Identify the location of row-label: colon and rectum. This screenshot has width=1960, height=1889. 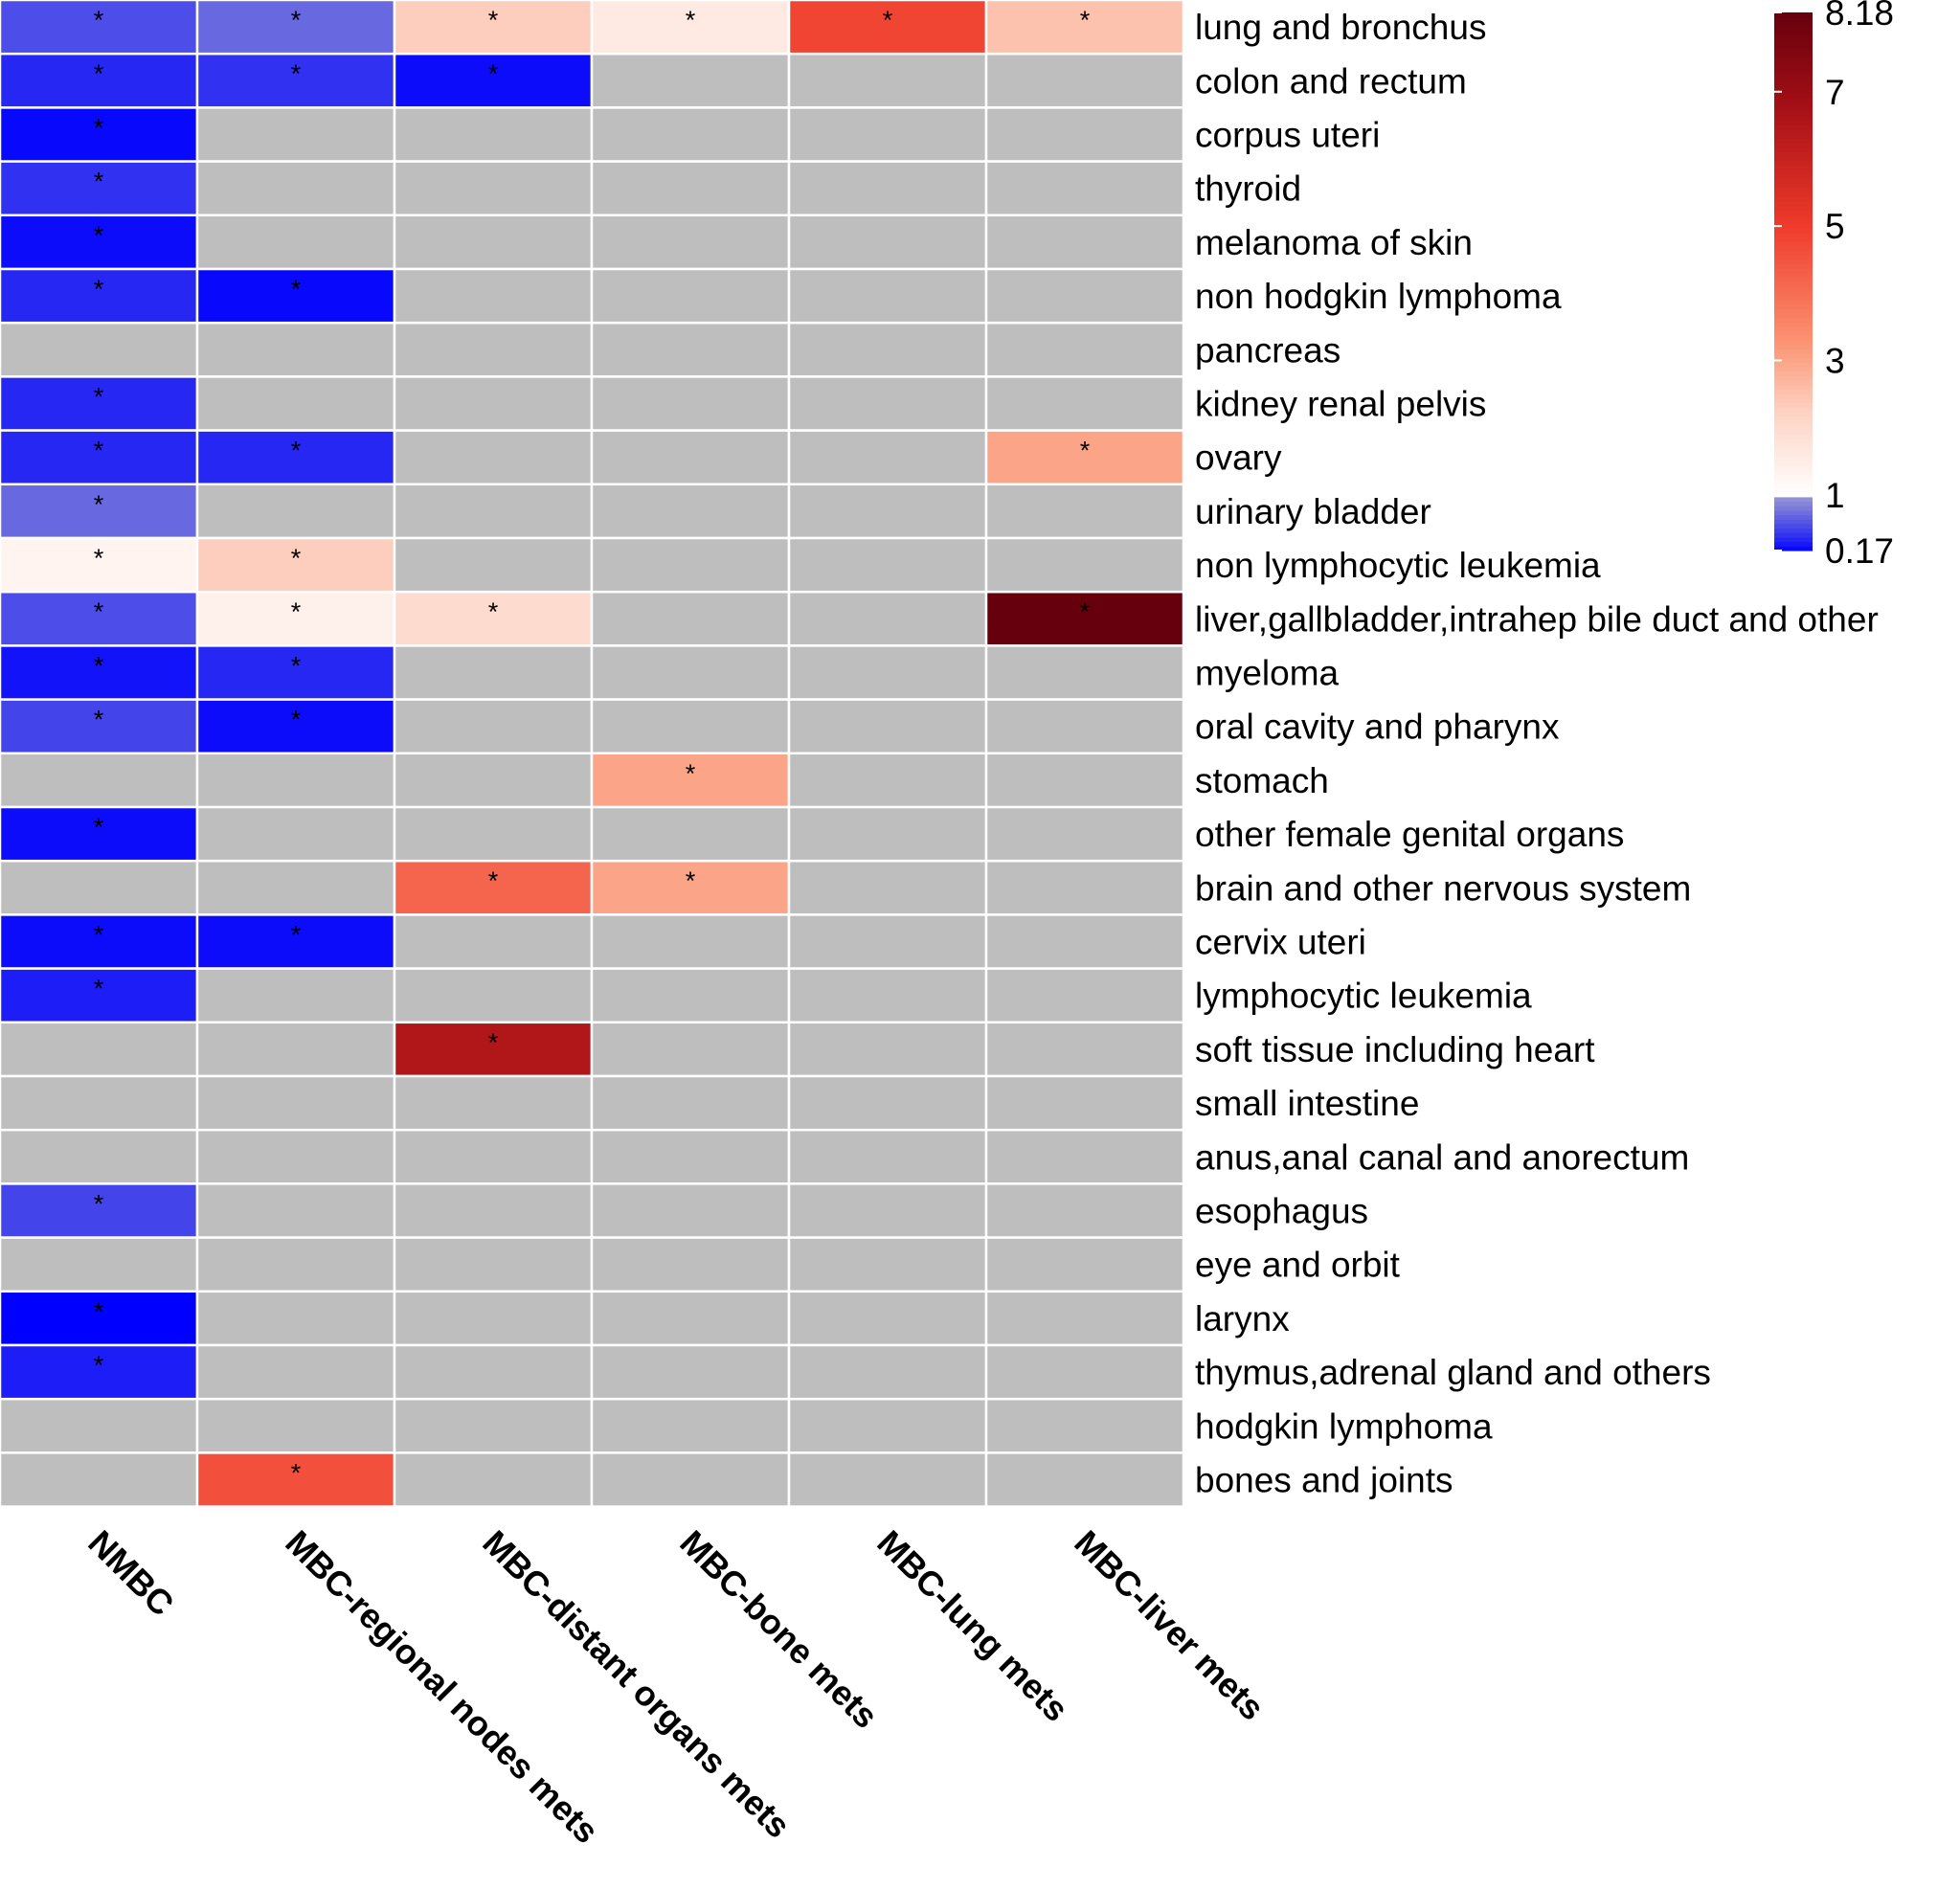
(1331, 81).